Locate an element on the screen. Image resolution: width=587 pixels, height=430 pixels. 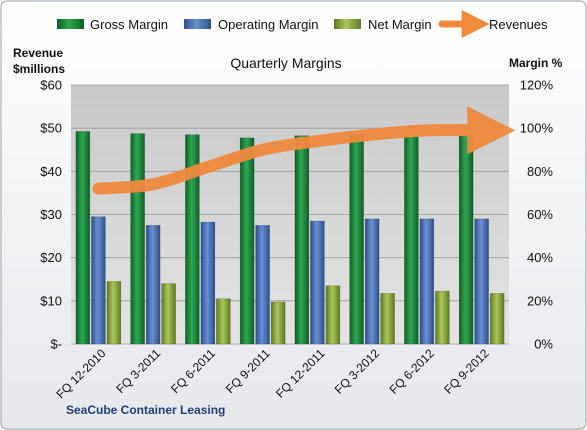
chart-footer: SeaCube Container Leasing is located at coordinates (145, 410).